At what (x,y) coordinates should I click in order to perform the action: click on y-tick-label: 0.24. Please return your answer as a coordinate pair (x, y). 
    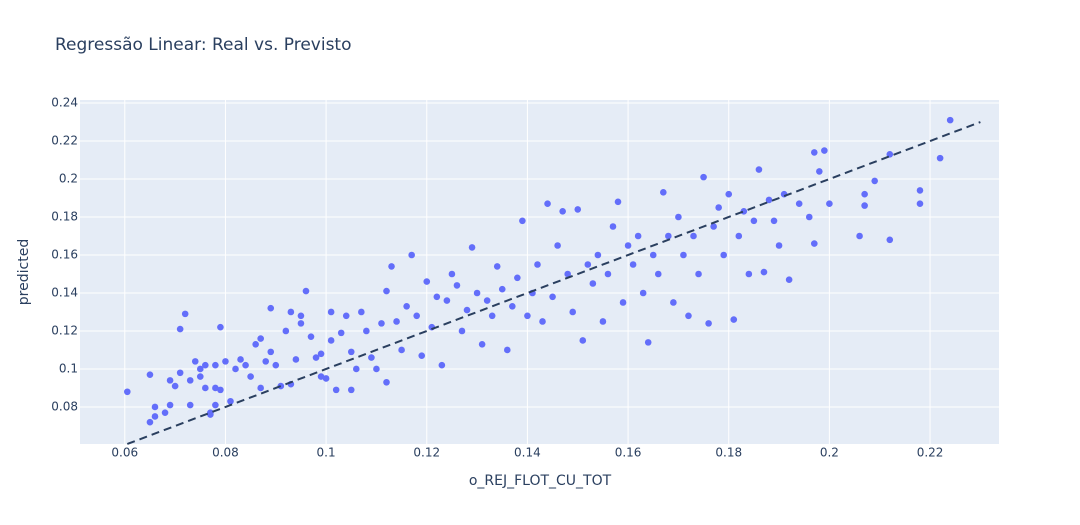
    Looking at the image, I should click on (64, 103).